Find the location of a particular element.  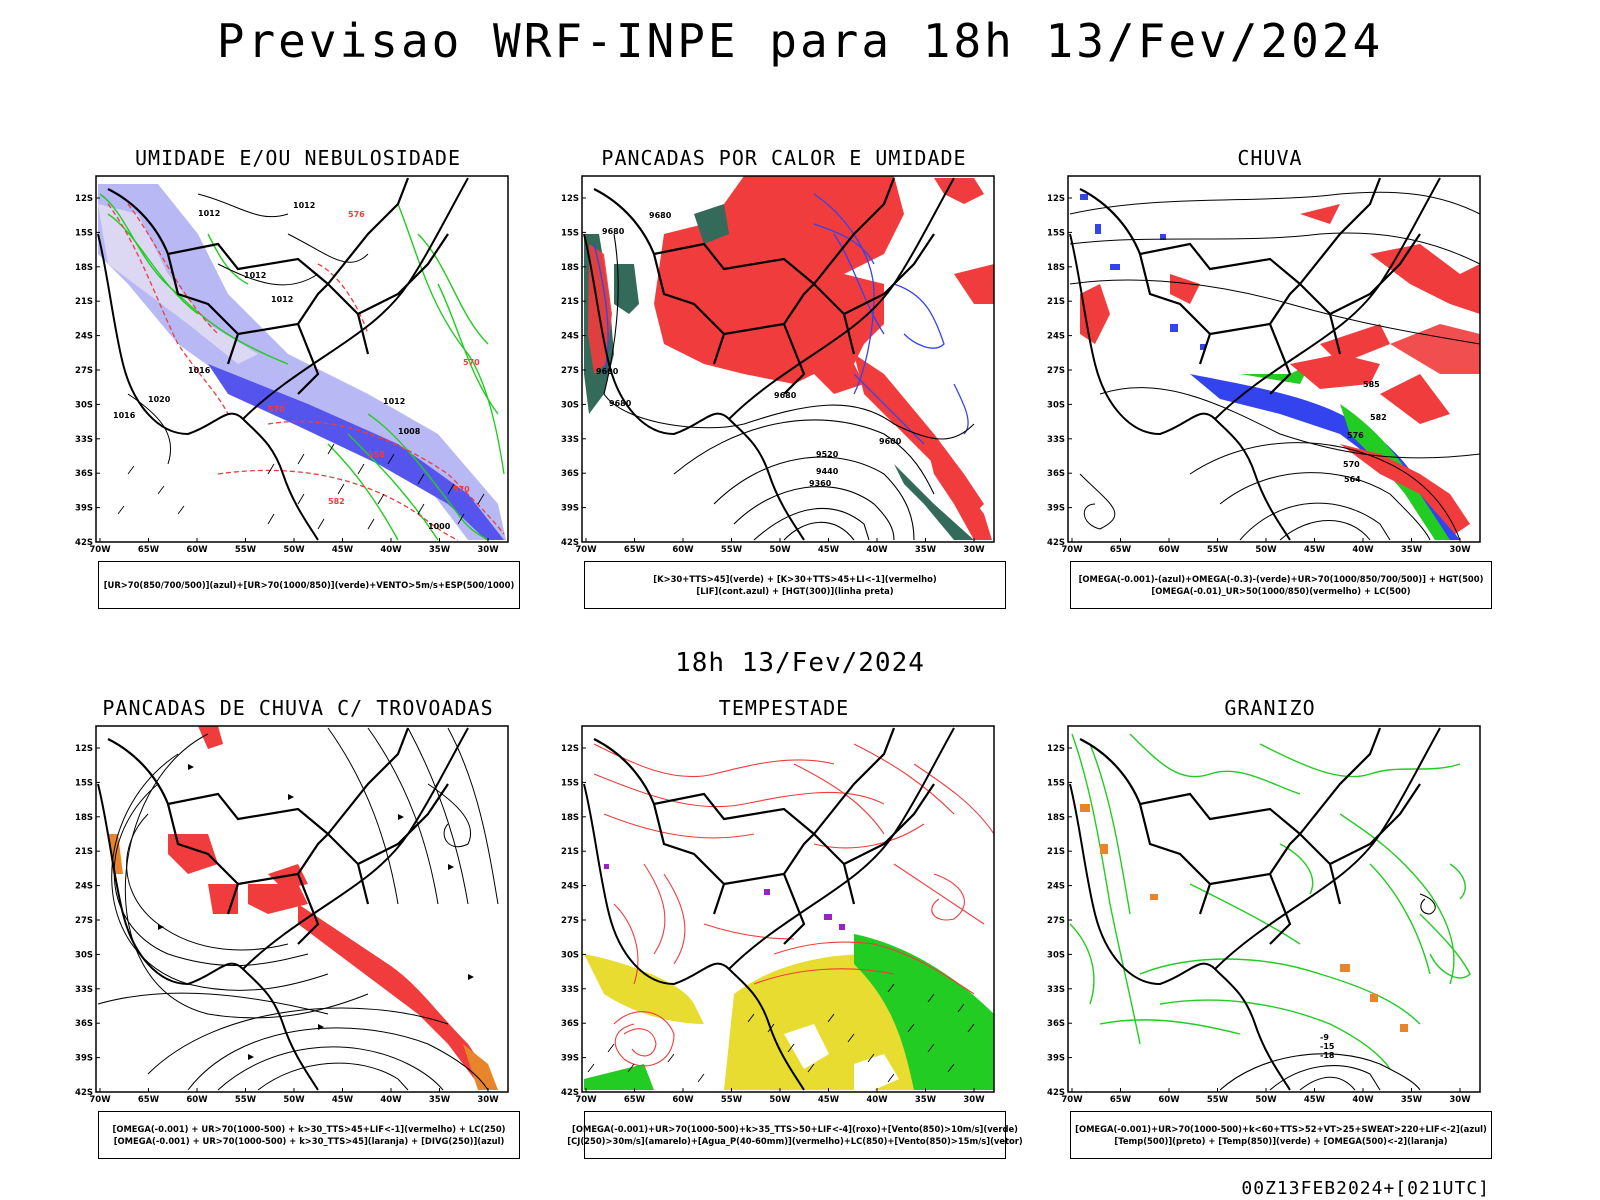

svg-text: 9360 is located at coordinates (820, 483).